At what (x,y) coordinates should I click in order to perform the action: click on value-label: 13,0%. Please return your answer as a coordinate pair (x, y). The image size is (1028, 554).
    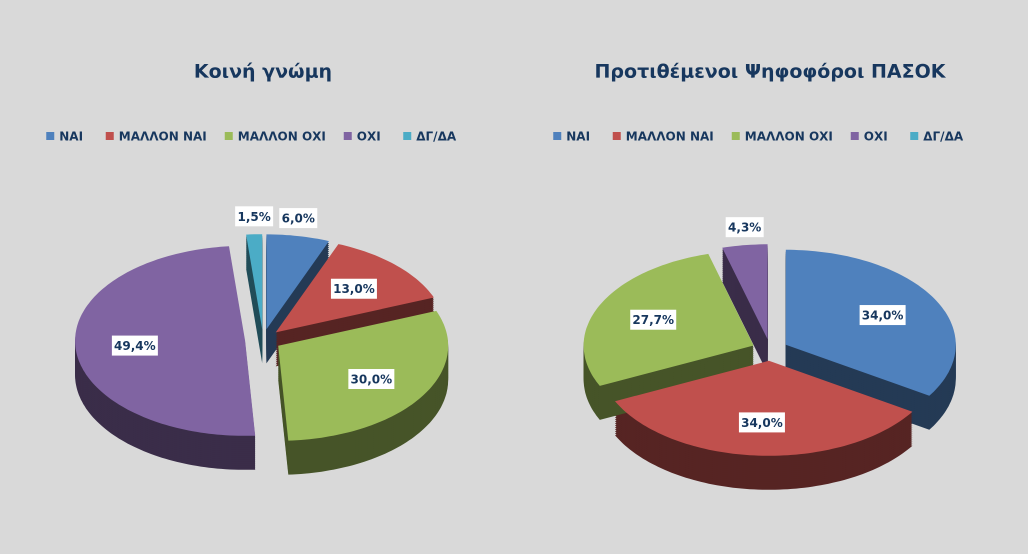
    Looking at the image, I should click on (354, 289).